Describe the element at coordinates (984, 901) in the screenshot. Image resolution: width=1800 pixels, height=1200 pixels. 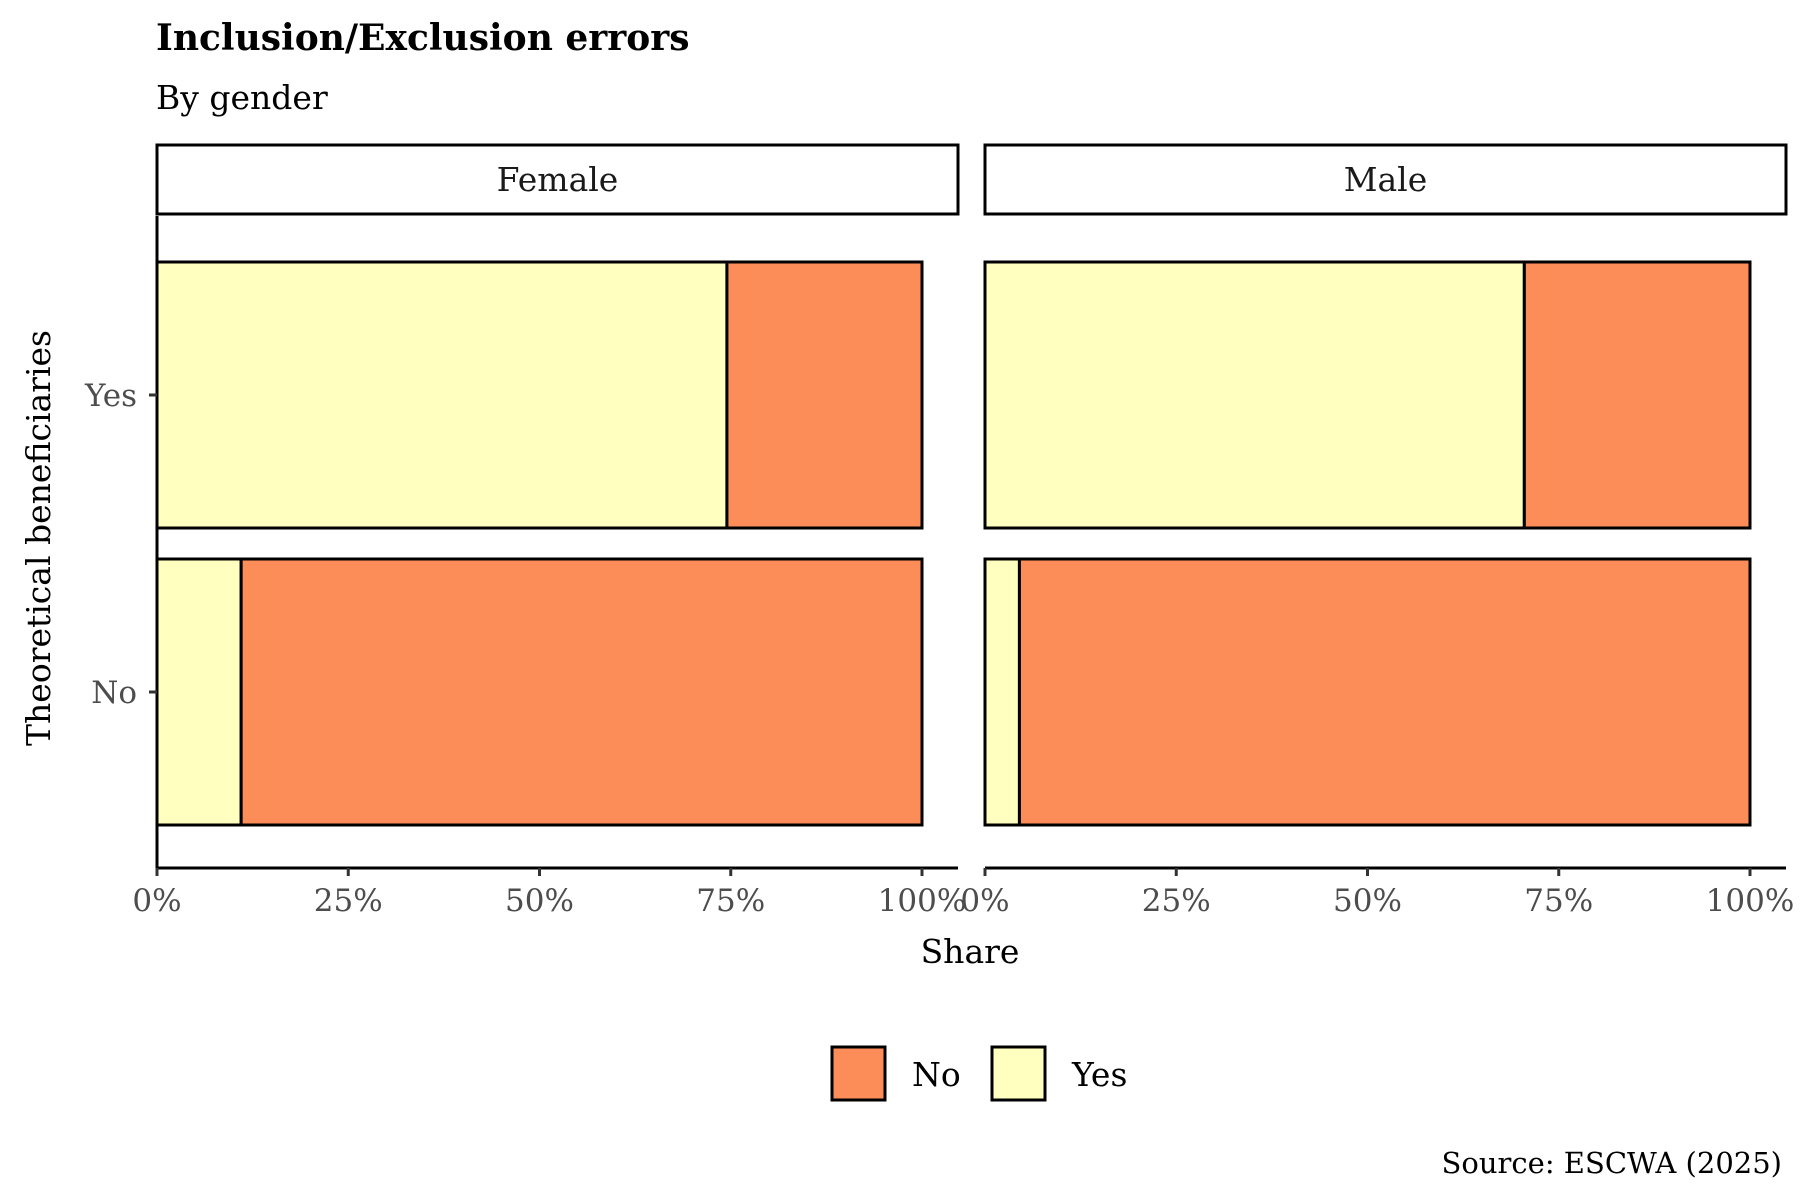
I see `x-tick-label-male-0: 0%` at that location.